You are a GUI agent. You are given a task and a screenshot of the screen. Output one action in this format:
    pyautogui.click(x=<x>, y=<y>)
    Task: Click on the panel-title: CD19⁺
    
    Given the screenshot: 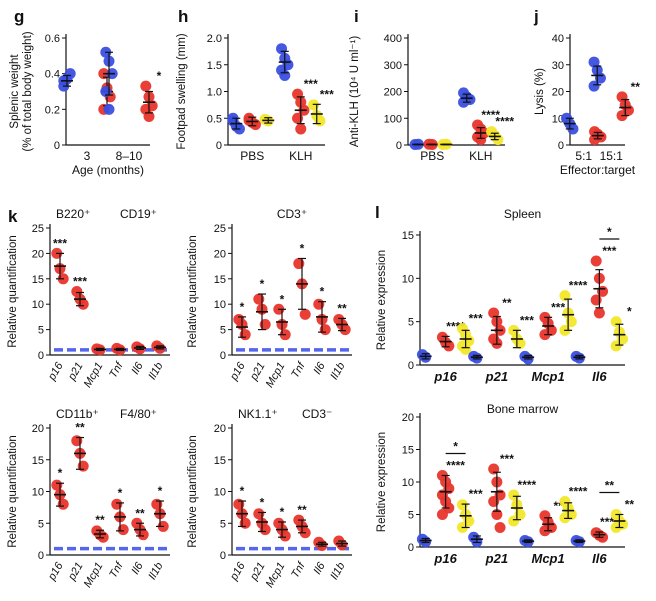 What is the action you would take?
    pyautogui.click(x=138, y=214)
    